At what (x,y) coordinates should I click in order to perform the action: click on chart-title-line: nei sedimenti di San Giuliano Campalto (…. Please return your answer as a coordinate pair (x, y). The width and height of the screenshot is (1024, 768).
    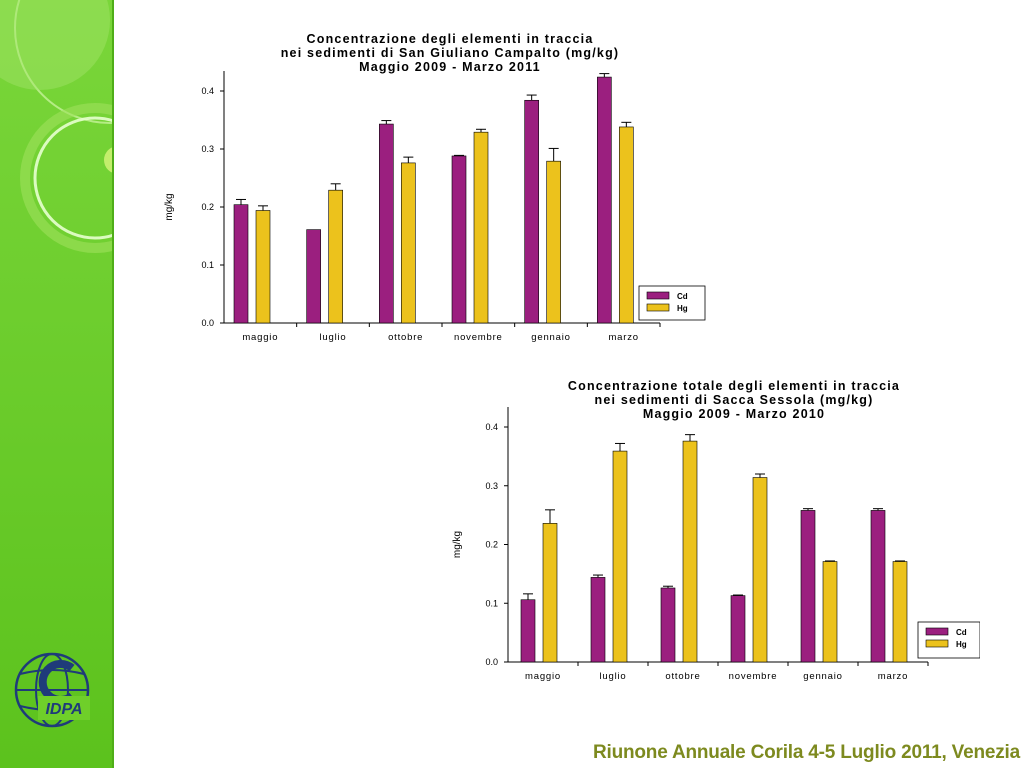
    Looking at the image, I should click on (450, 53).